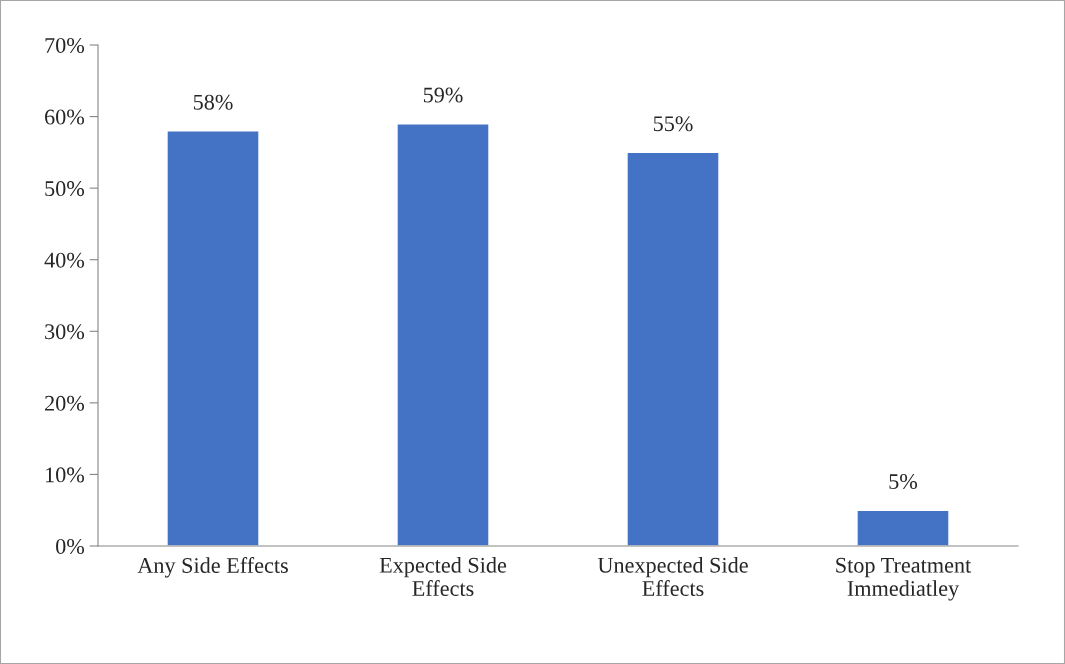  I want to click on y-tick-label: 20%, so click(65, 403).